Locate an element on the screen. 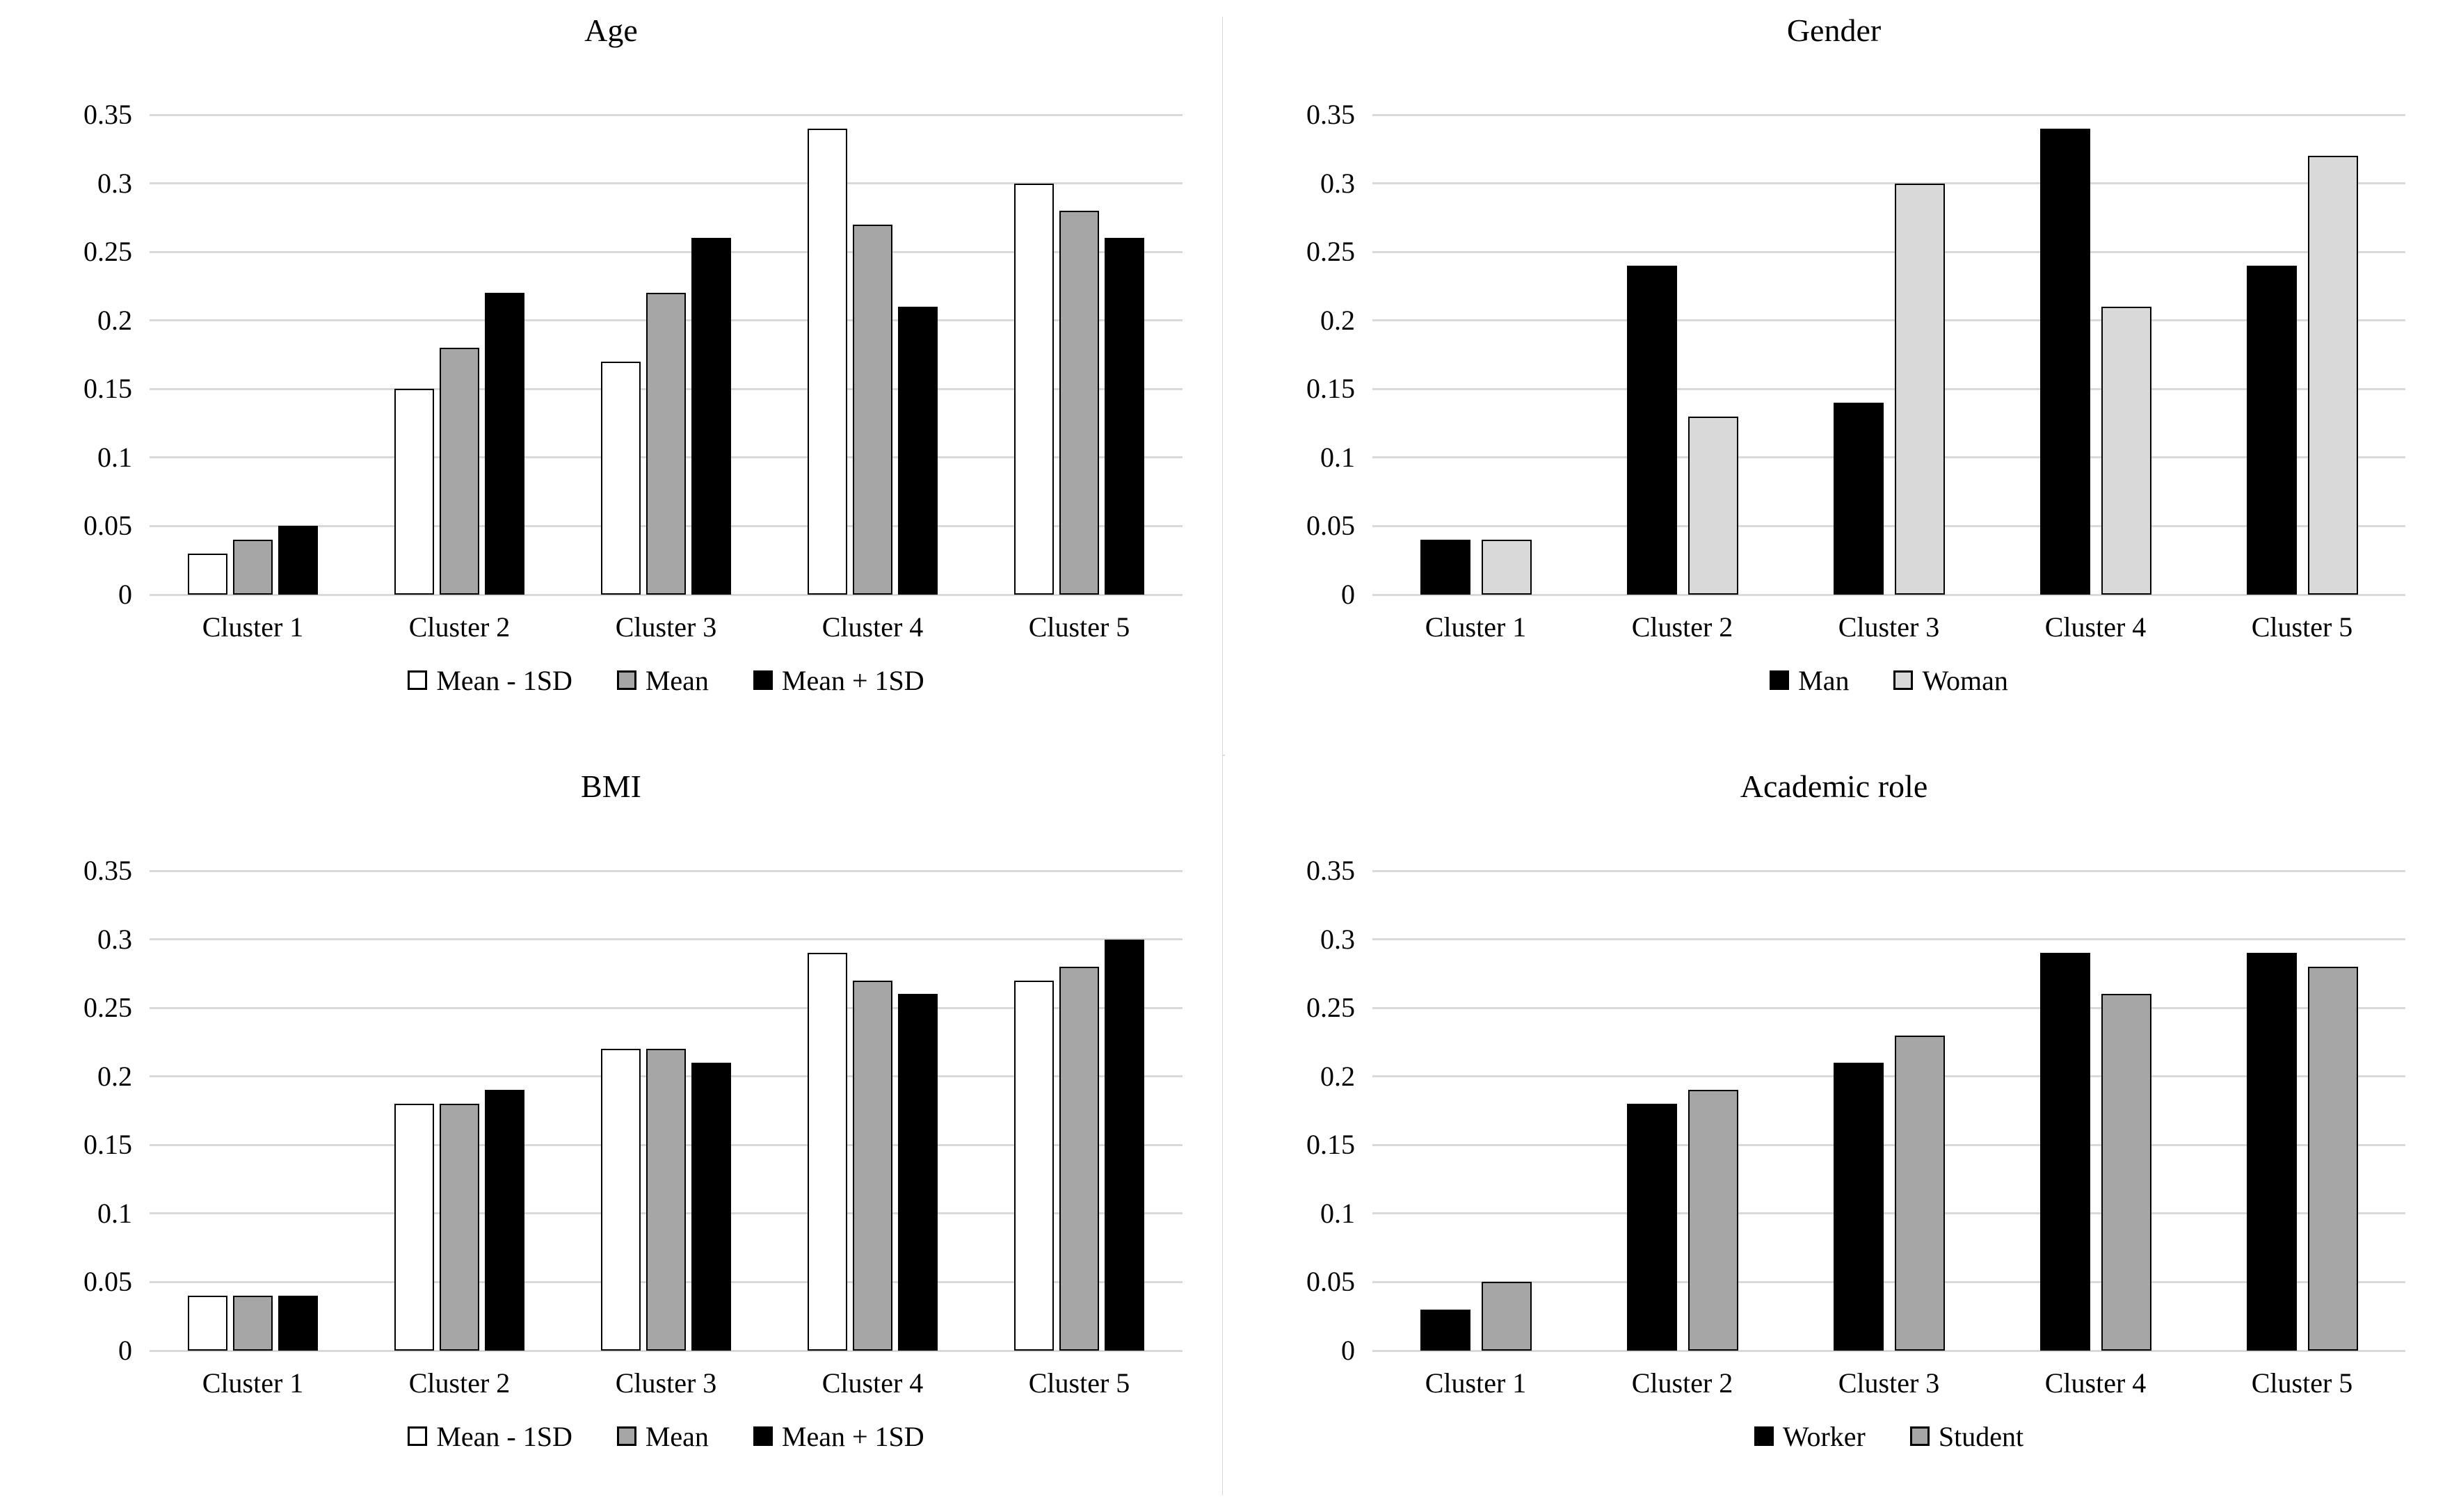 This screenshot has height=1512, width=2445. x-category-label-cluster-4: Cluster 4 is located at coordinates (2095, 1383).